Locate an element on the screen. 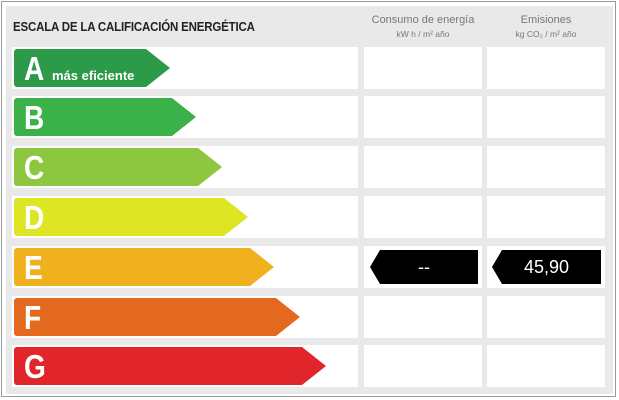  rating-arrow: B is located at coordinates (105, 117).